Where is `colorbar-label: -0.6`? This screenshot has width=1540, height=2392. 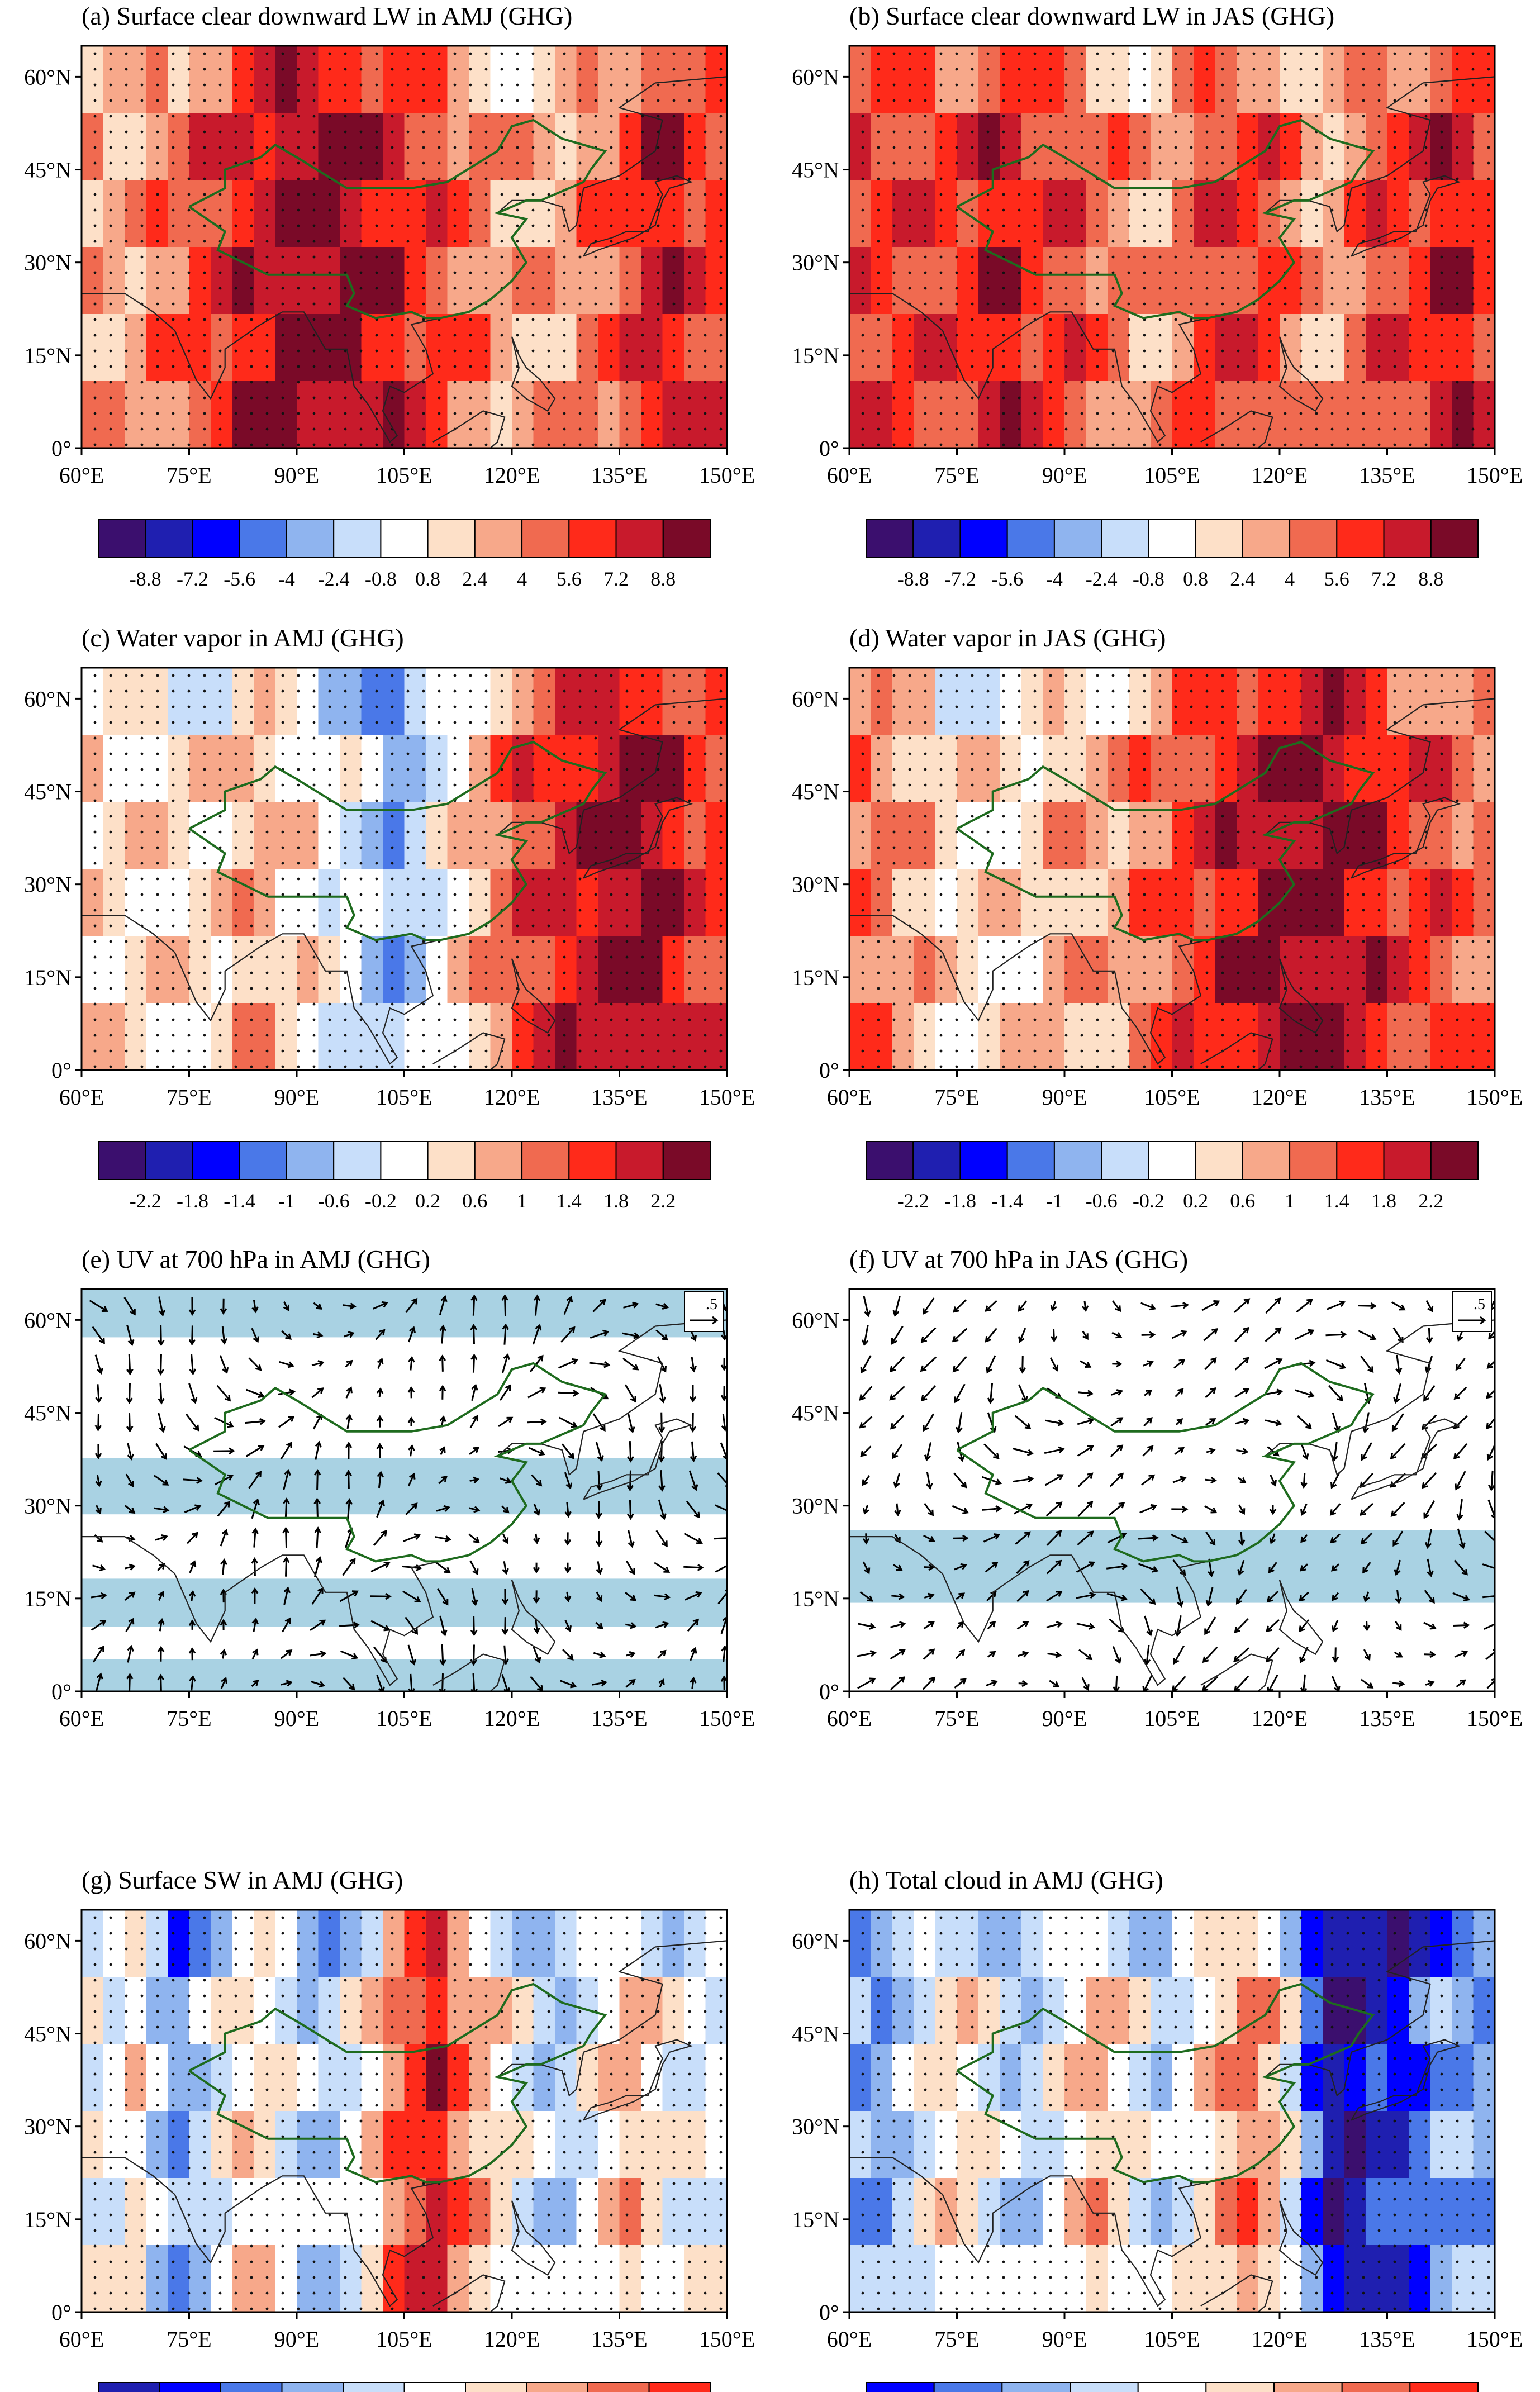 colorbar-label: -0.6 is located at coordinates (334, 1201).